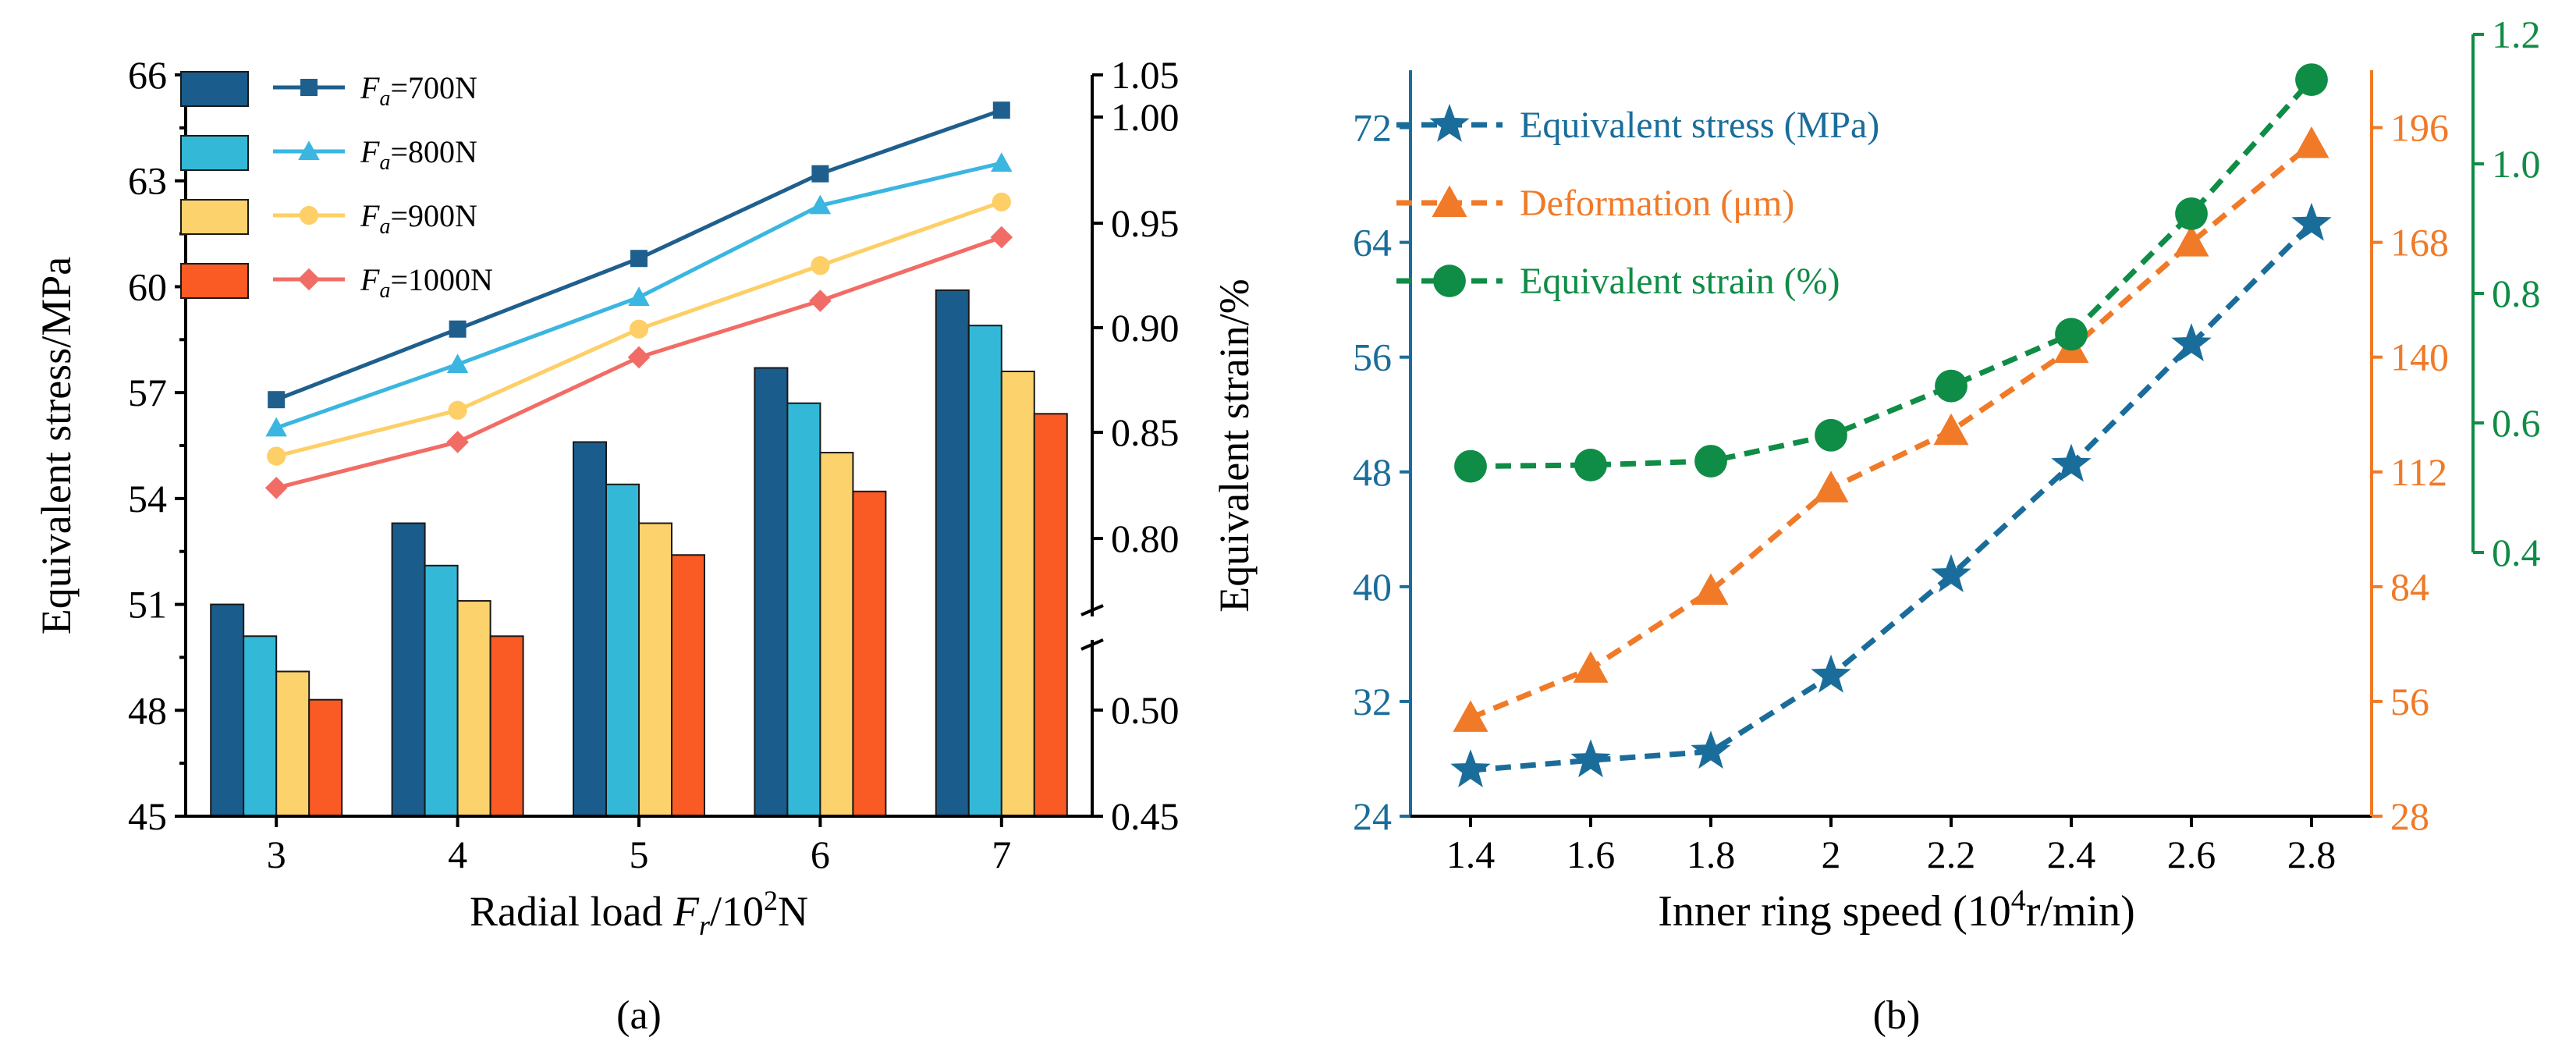  Describe the element at coordinates (1710, 461) in the screenshot. I see `series-marker-s2-p2` at that location.